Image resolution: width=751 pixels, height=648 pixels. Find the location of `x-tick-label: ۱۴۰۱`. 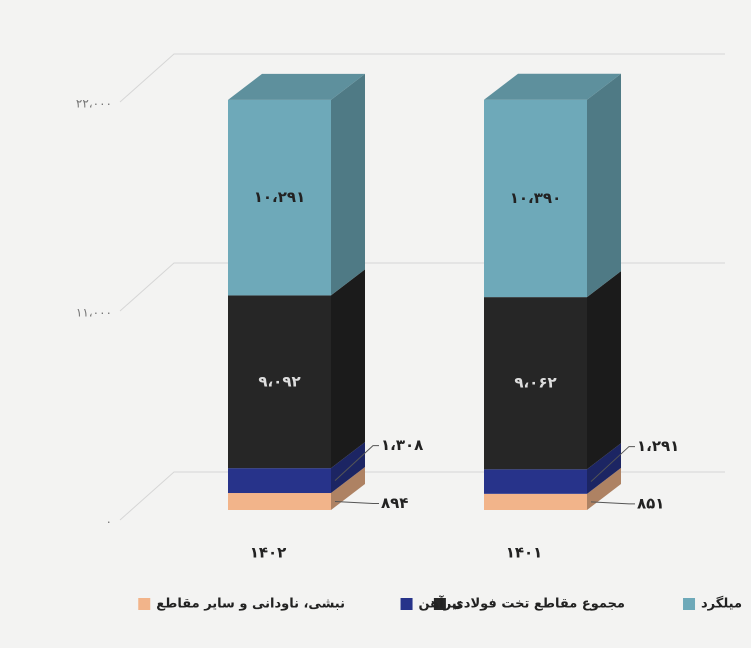

x-tick-label: ۱۴۰۱ is located at coordinates (524, 553).